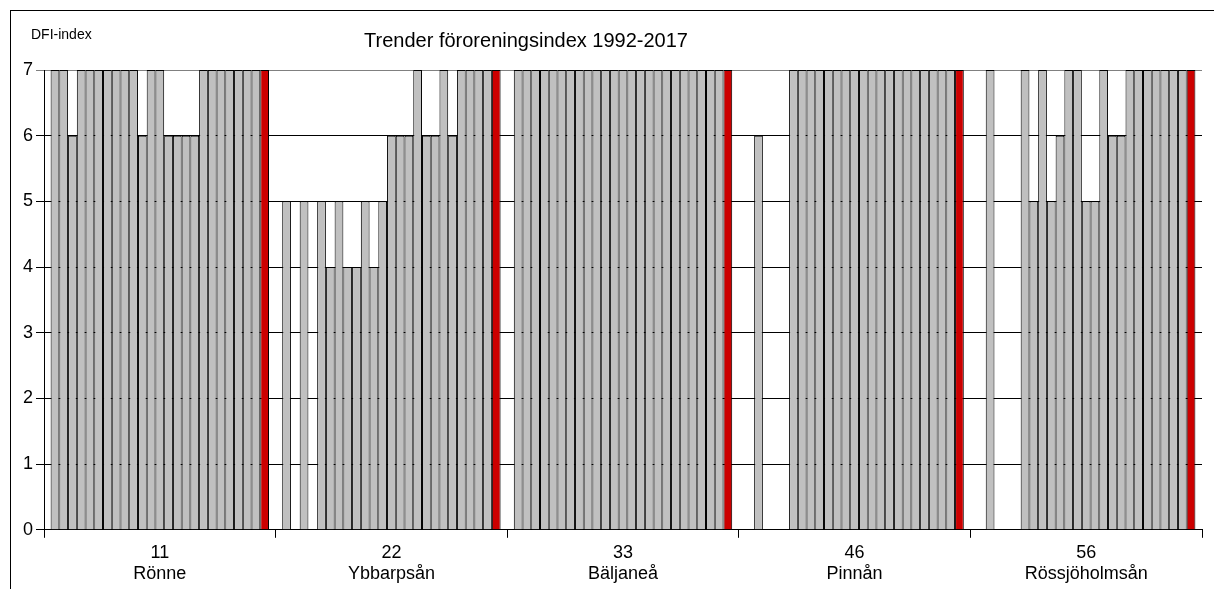 This screenshot has width=1214, height=589. What do you see at coordinates (28, 528) in the screenshot?
I see `y-tick-label: 0` at bounding box center [28, 528].